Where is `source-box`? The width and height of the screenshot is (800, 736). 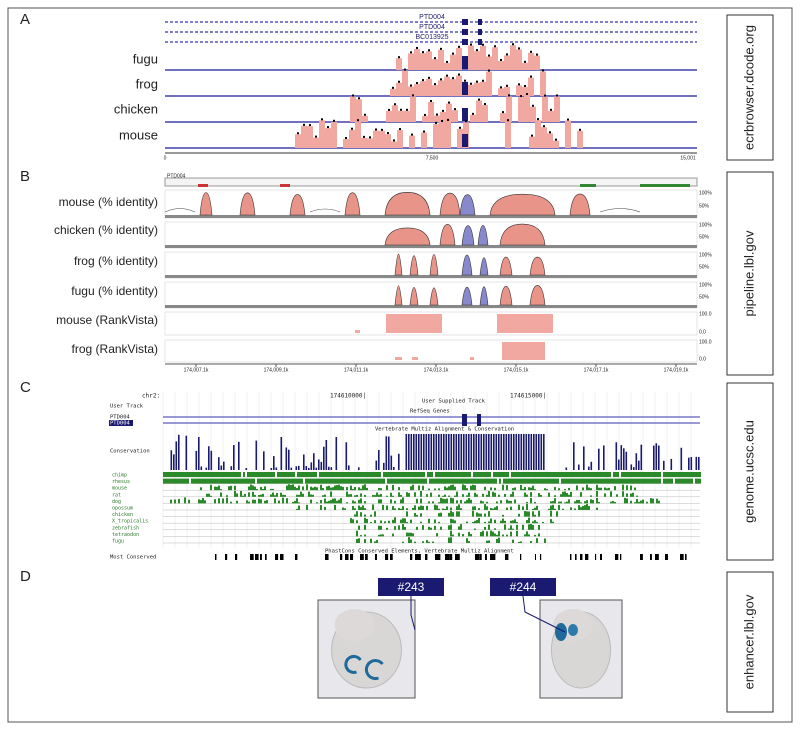
source-box is located at coordinates (750, 273).